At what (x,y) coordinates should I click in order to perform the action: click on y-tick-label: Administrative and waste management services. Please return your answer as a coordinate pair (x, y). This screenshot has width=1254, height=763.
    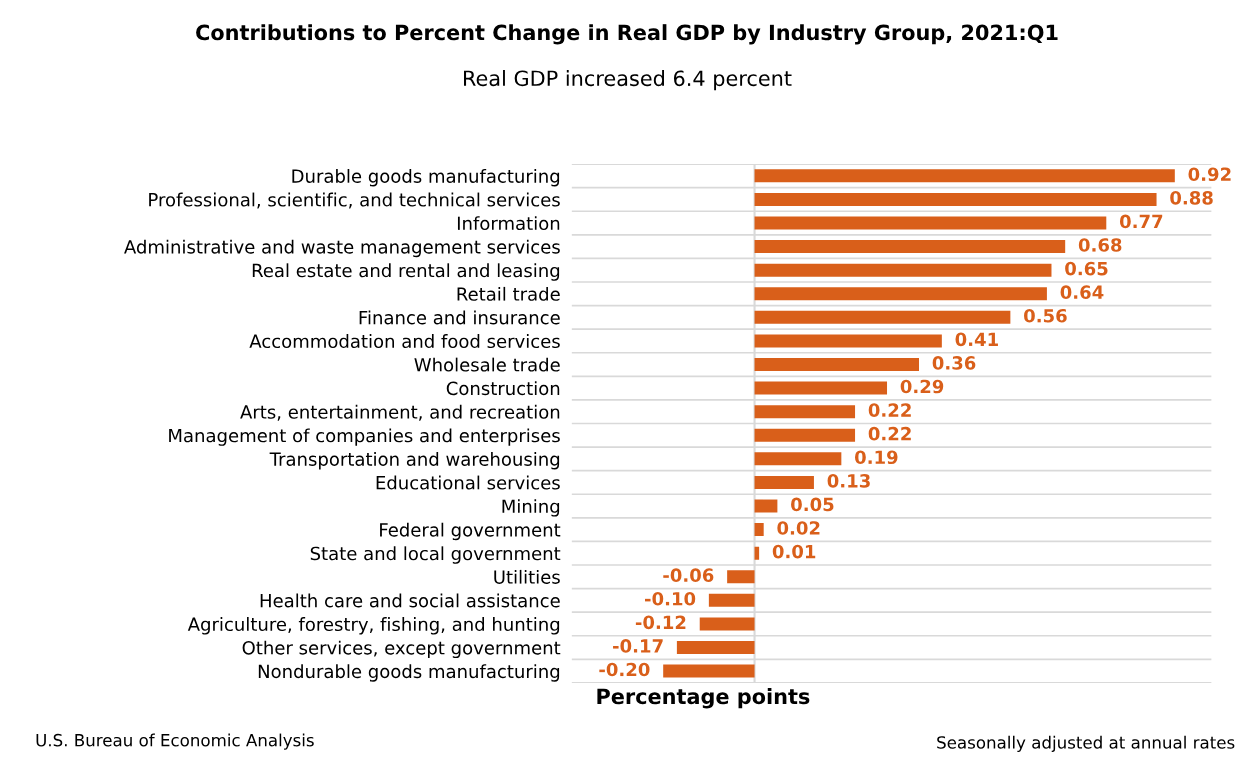
    Looking at the image, I should click on (342, 248).